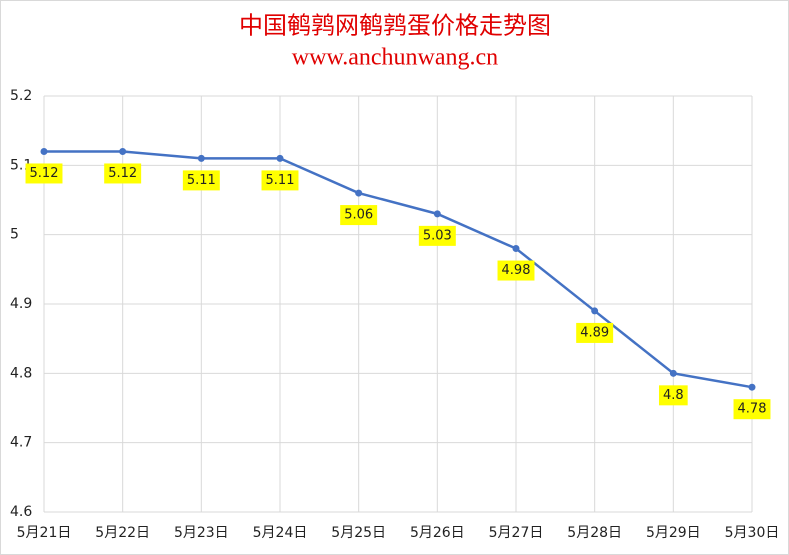  I want to click on y-tick-label: 4.7, so click(21, 443).